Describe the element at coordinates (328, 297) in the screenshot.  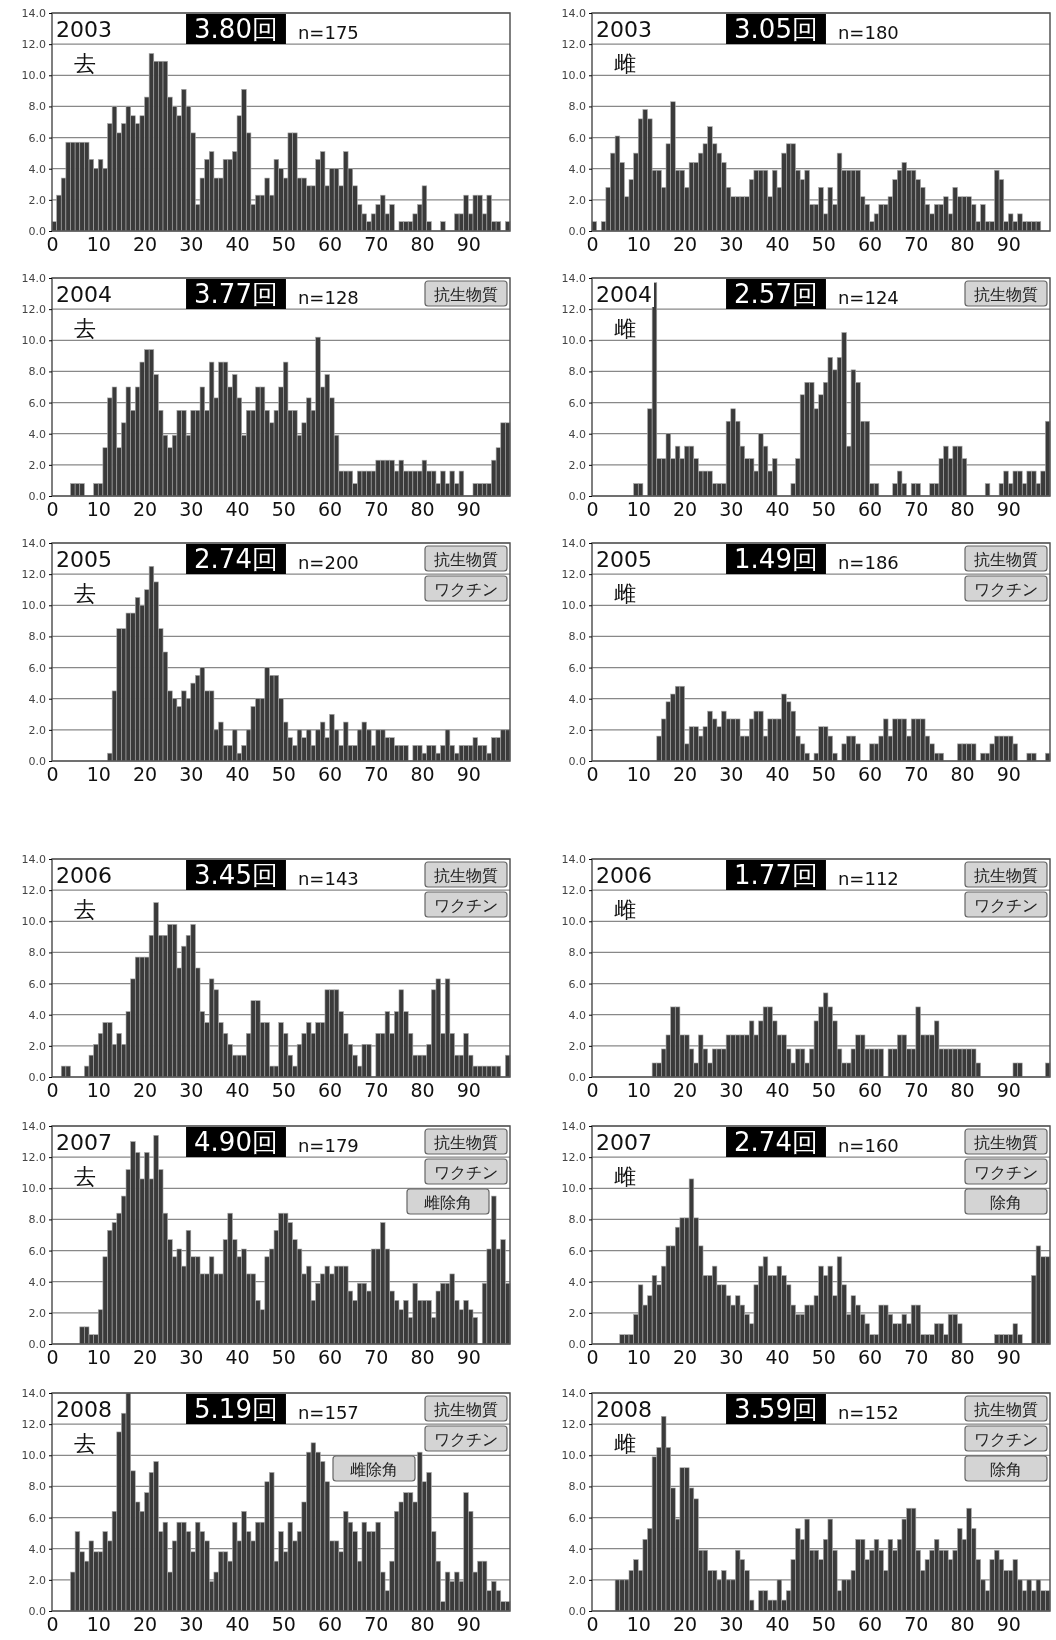
I see `annotation: n=128` at that location.